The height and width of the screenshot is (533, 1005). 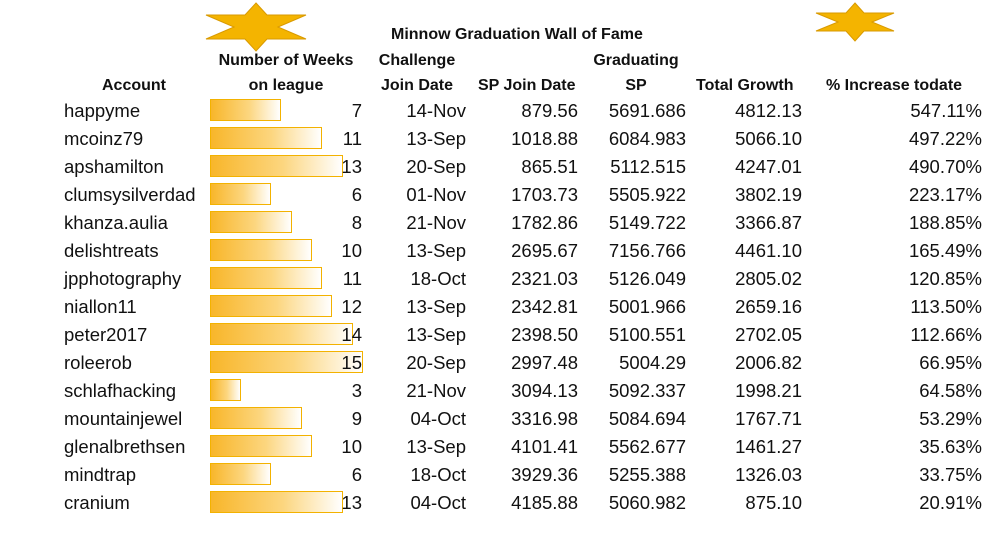 What do you see at coordinates (636, 85) in the screenshot?
I see `header-graduating-line2: SP` at bounding box center [636, 85].